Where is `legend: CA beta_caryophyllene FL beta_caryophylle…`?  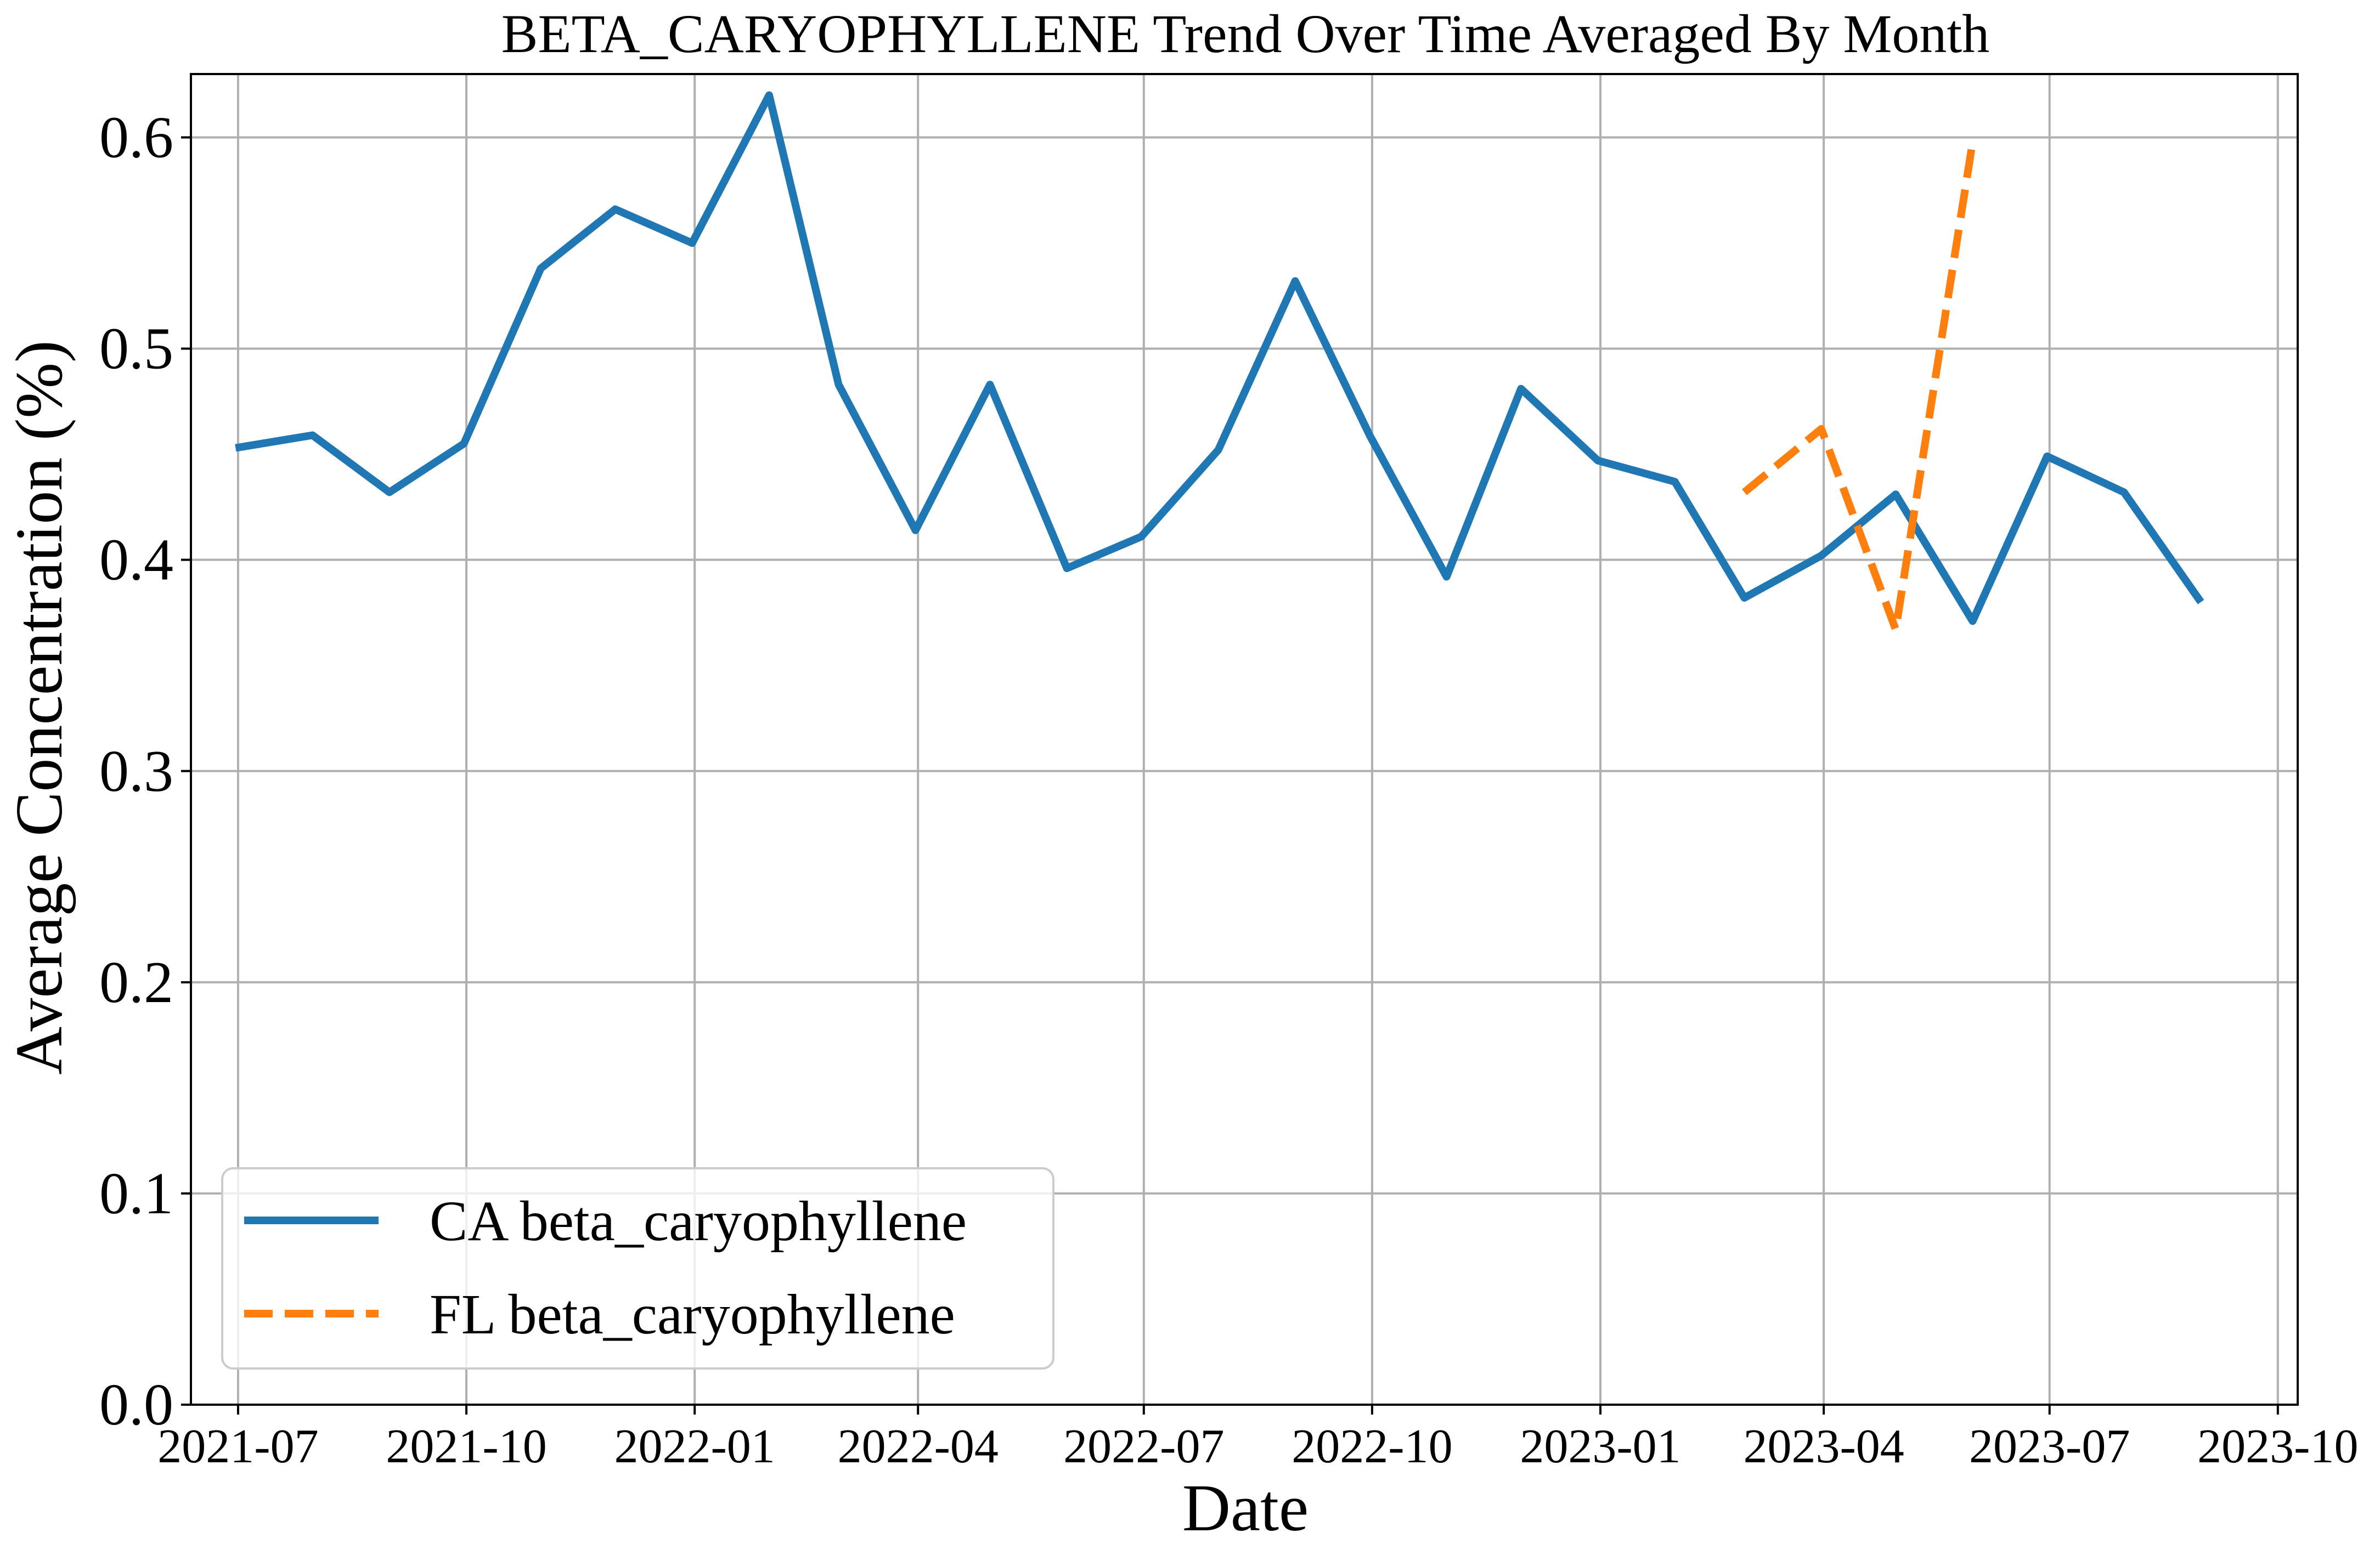 legend: CA beta_caryophyllene FL beta_caryophylle… is located at coordinates (638, 1268).